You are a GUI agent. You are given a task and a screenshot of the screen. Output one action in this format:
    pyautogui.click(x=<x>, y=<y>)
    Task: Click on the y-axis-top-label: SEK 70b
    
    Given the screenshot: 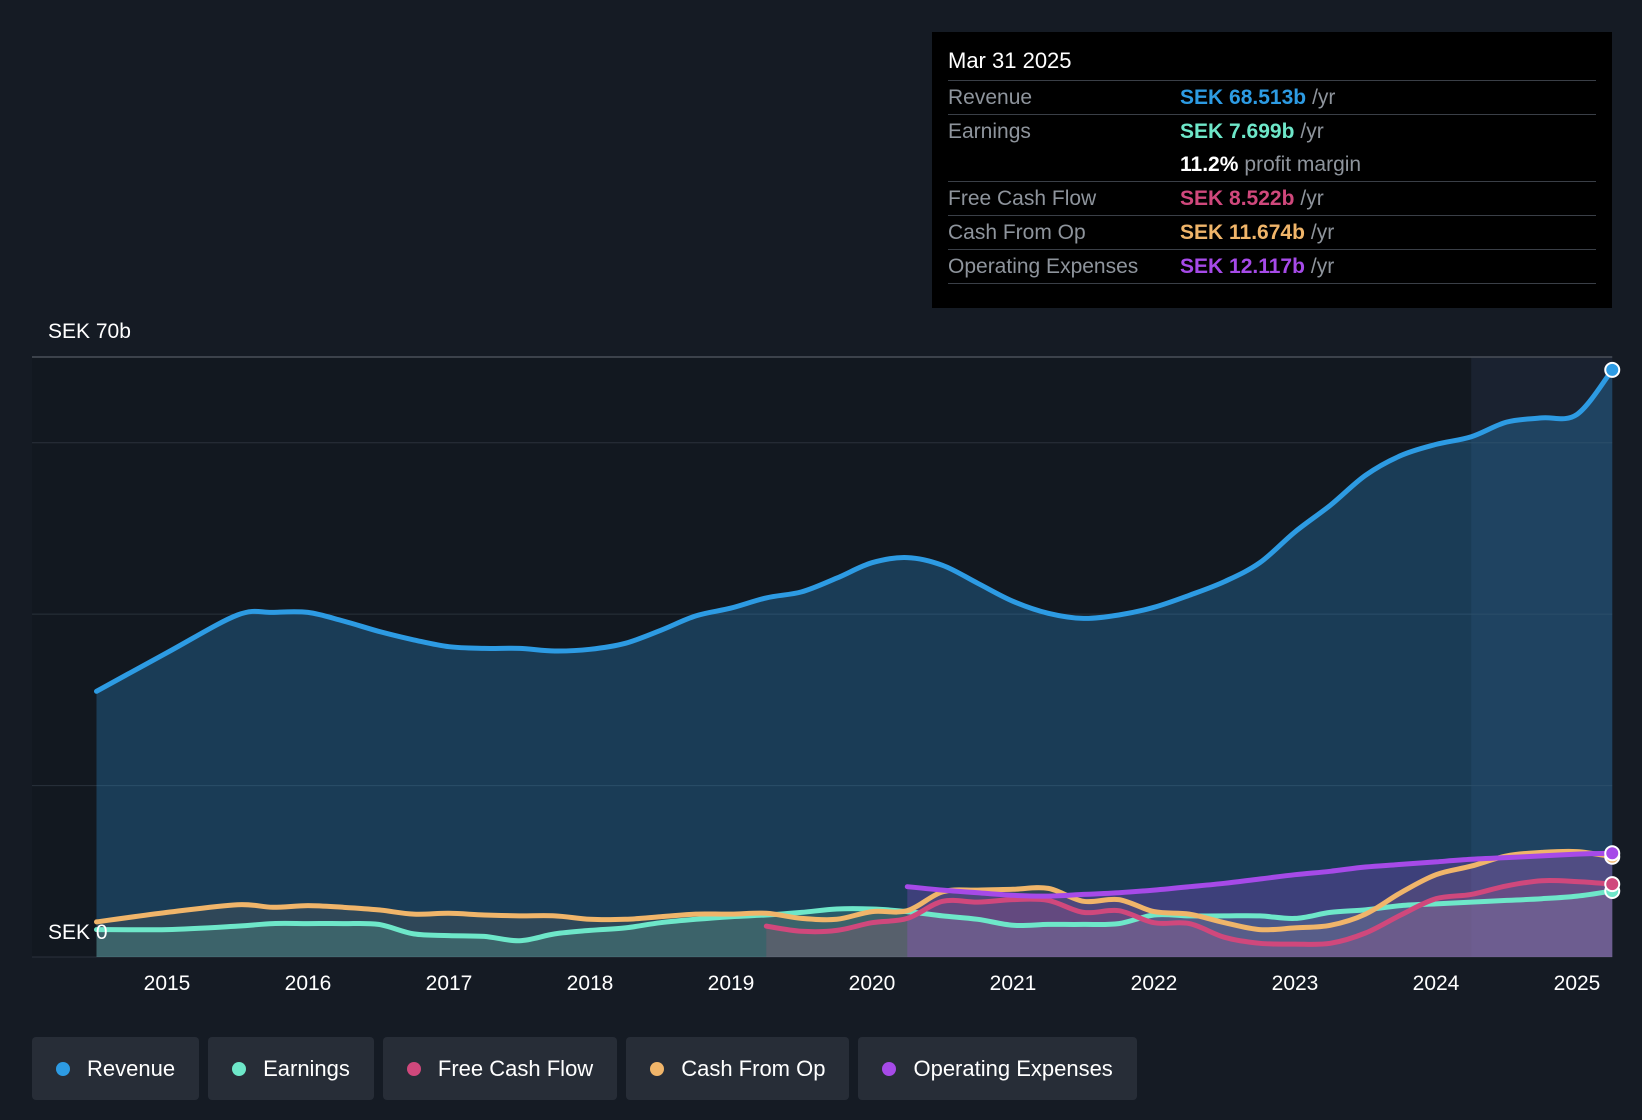 What is the action you would take?
    pyautogui.click(x=89, y=331)
    